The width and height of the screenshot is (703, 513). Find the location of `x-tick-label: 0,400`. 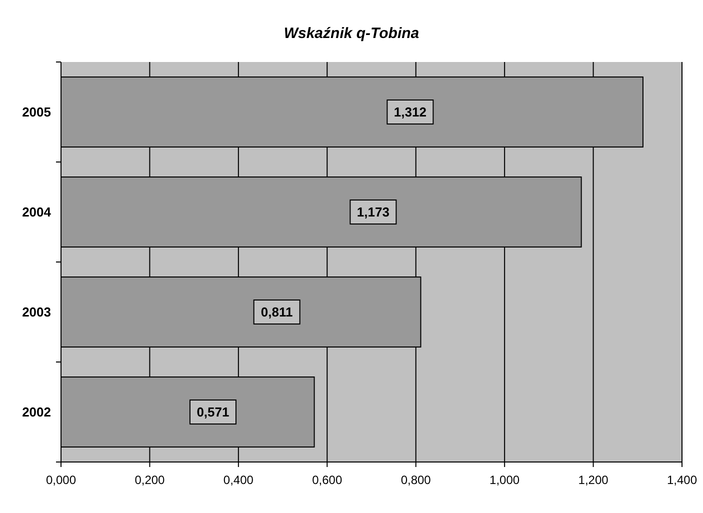

x-tick-label: 0,400 is located at coordinates (238, 480).